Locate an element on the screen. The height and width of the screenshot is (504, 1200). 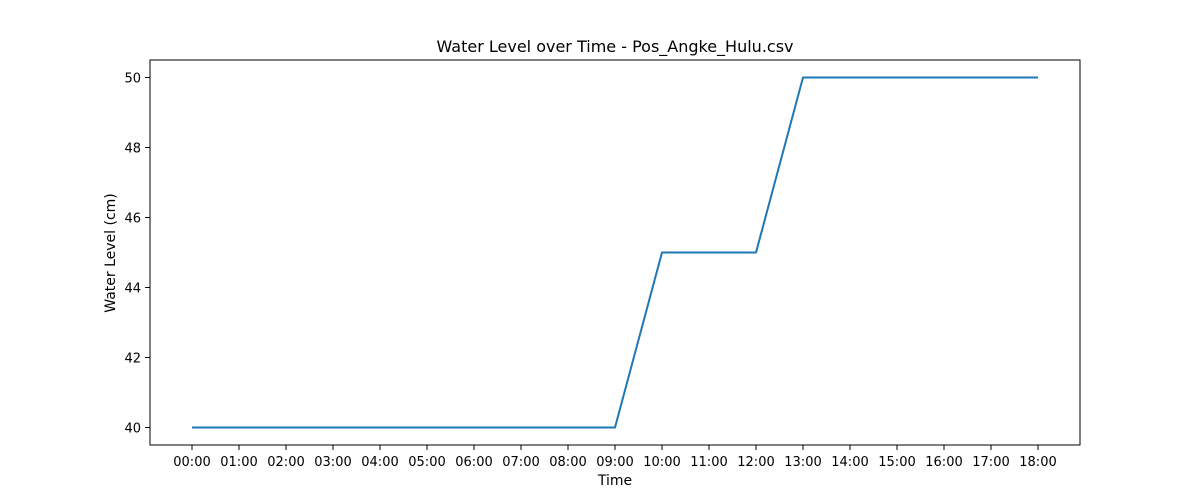
x-tick-label: 02:00 is located at coordinates (285, 462).